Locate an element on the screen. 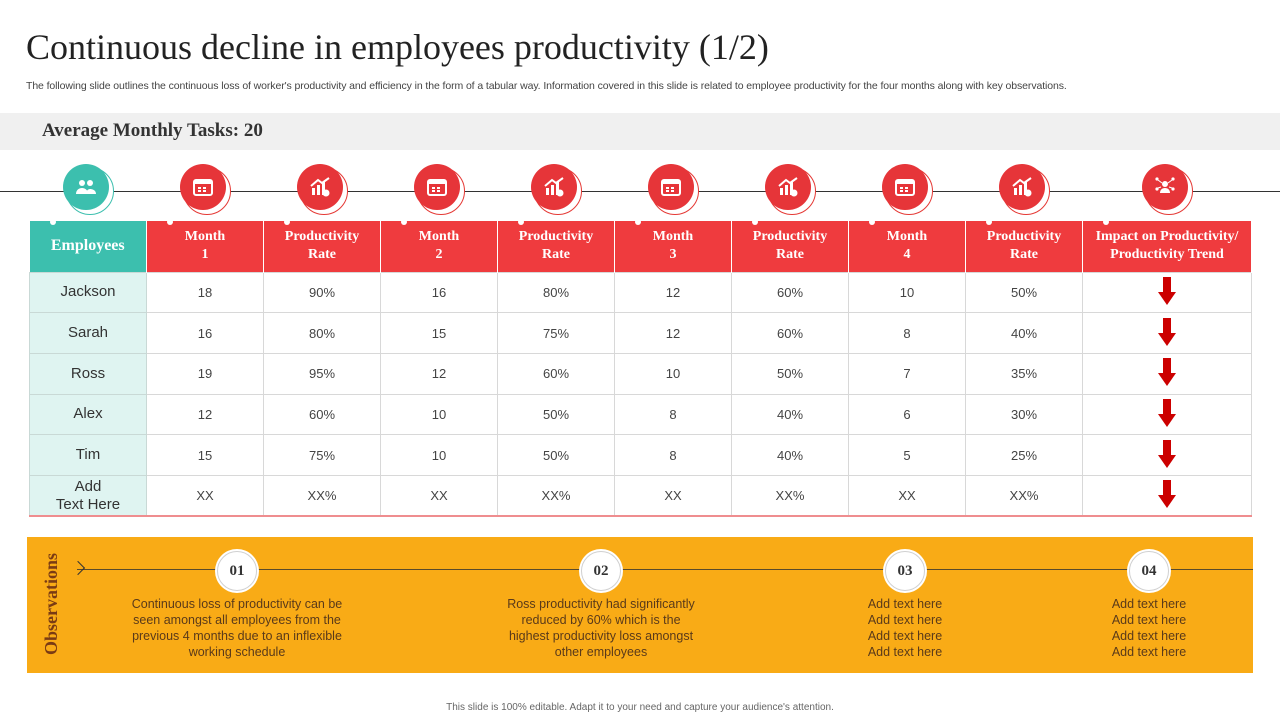  table-cell: 19 is located at coordinates (205, 373).